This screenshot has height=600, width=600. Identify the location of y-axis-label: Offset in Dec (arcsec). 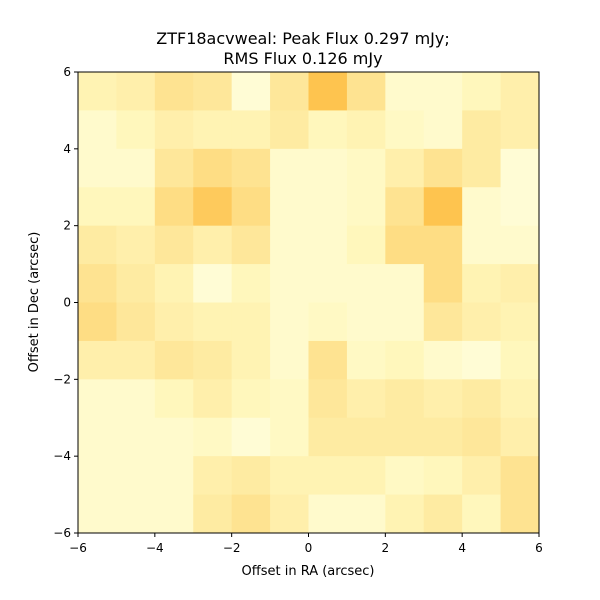
(34, 302).